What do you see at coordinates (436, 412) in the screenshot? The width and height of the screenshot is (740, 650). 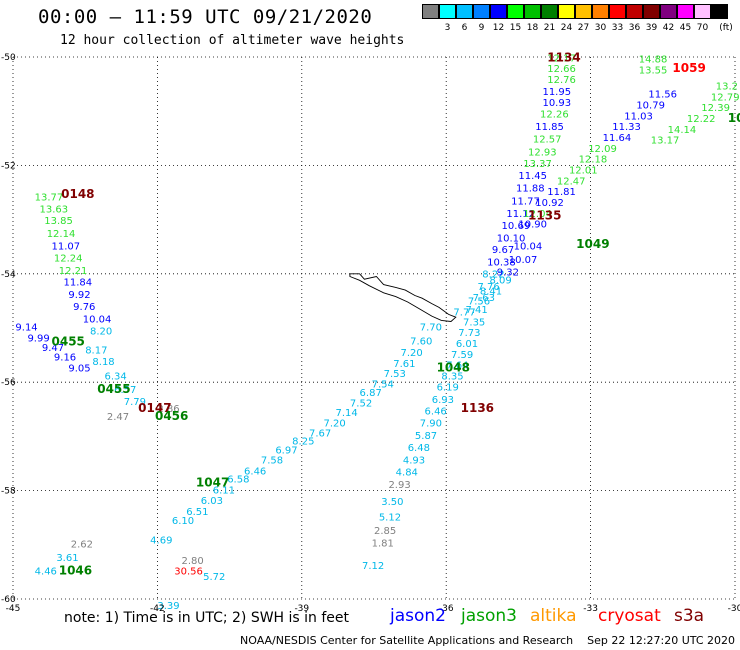 I see `wave-height-label: 6.46` at bounding box center [436, 412].